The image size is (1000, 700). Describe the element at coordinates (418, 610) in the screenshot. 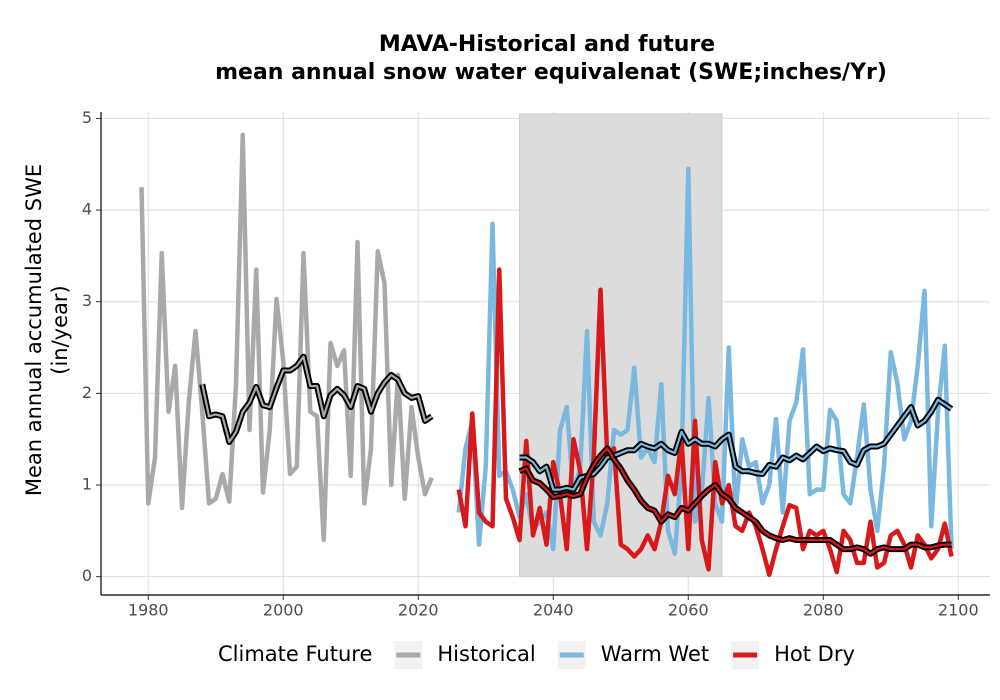

I see `x-tick-label: 2020` at that location.